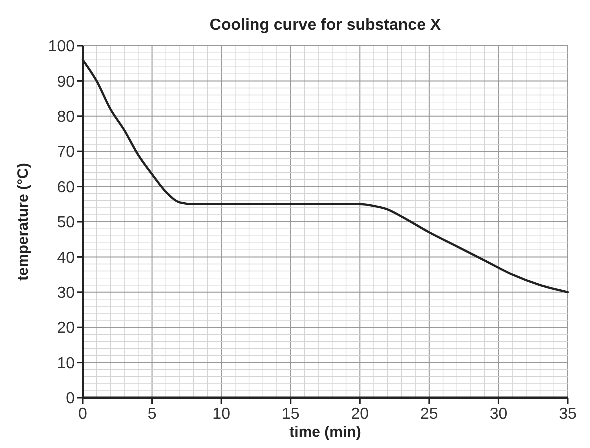 The image size is (590, 448). What do you see at coordinates (66, 363) in the screenshot?
I see `y-tick-label: 10` at bounding box center [66, 363].